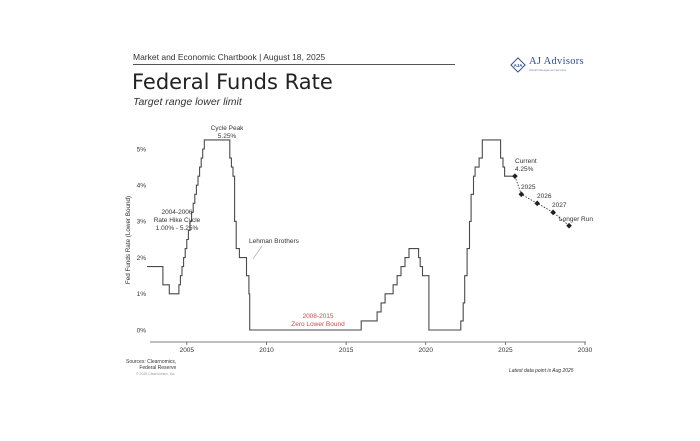  Describe the element at coordinates (559, 205) in the screenshot. I see `annotation-projection-2027: 2027` at that location.